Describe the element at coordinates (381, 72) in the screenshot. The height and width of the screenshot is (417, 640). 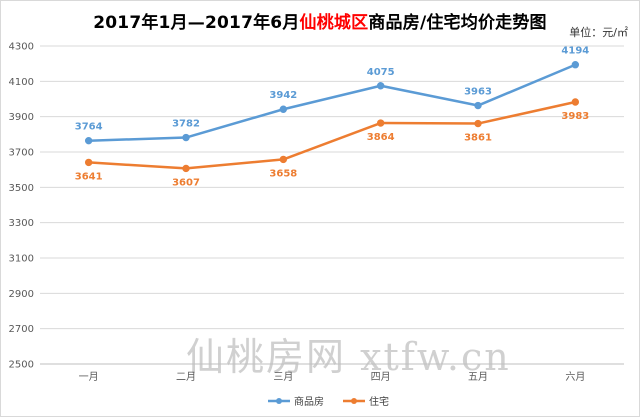
I see `data-label: 4075` at that location.